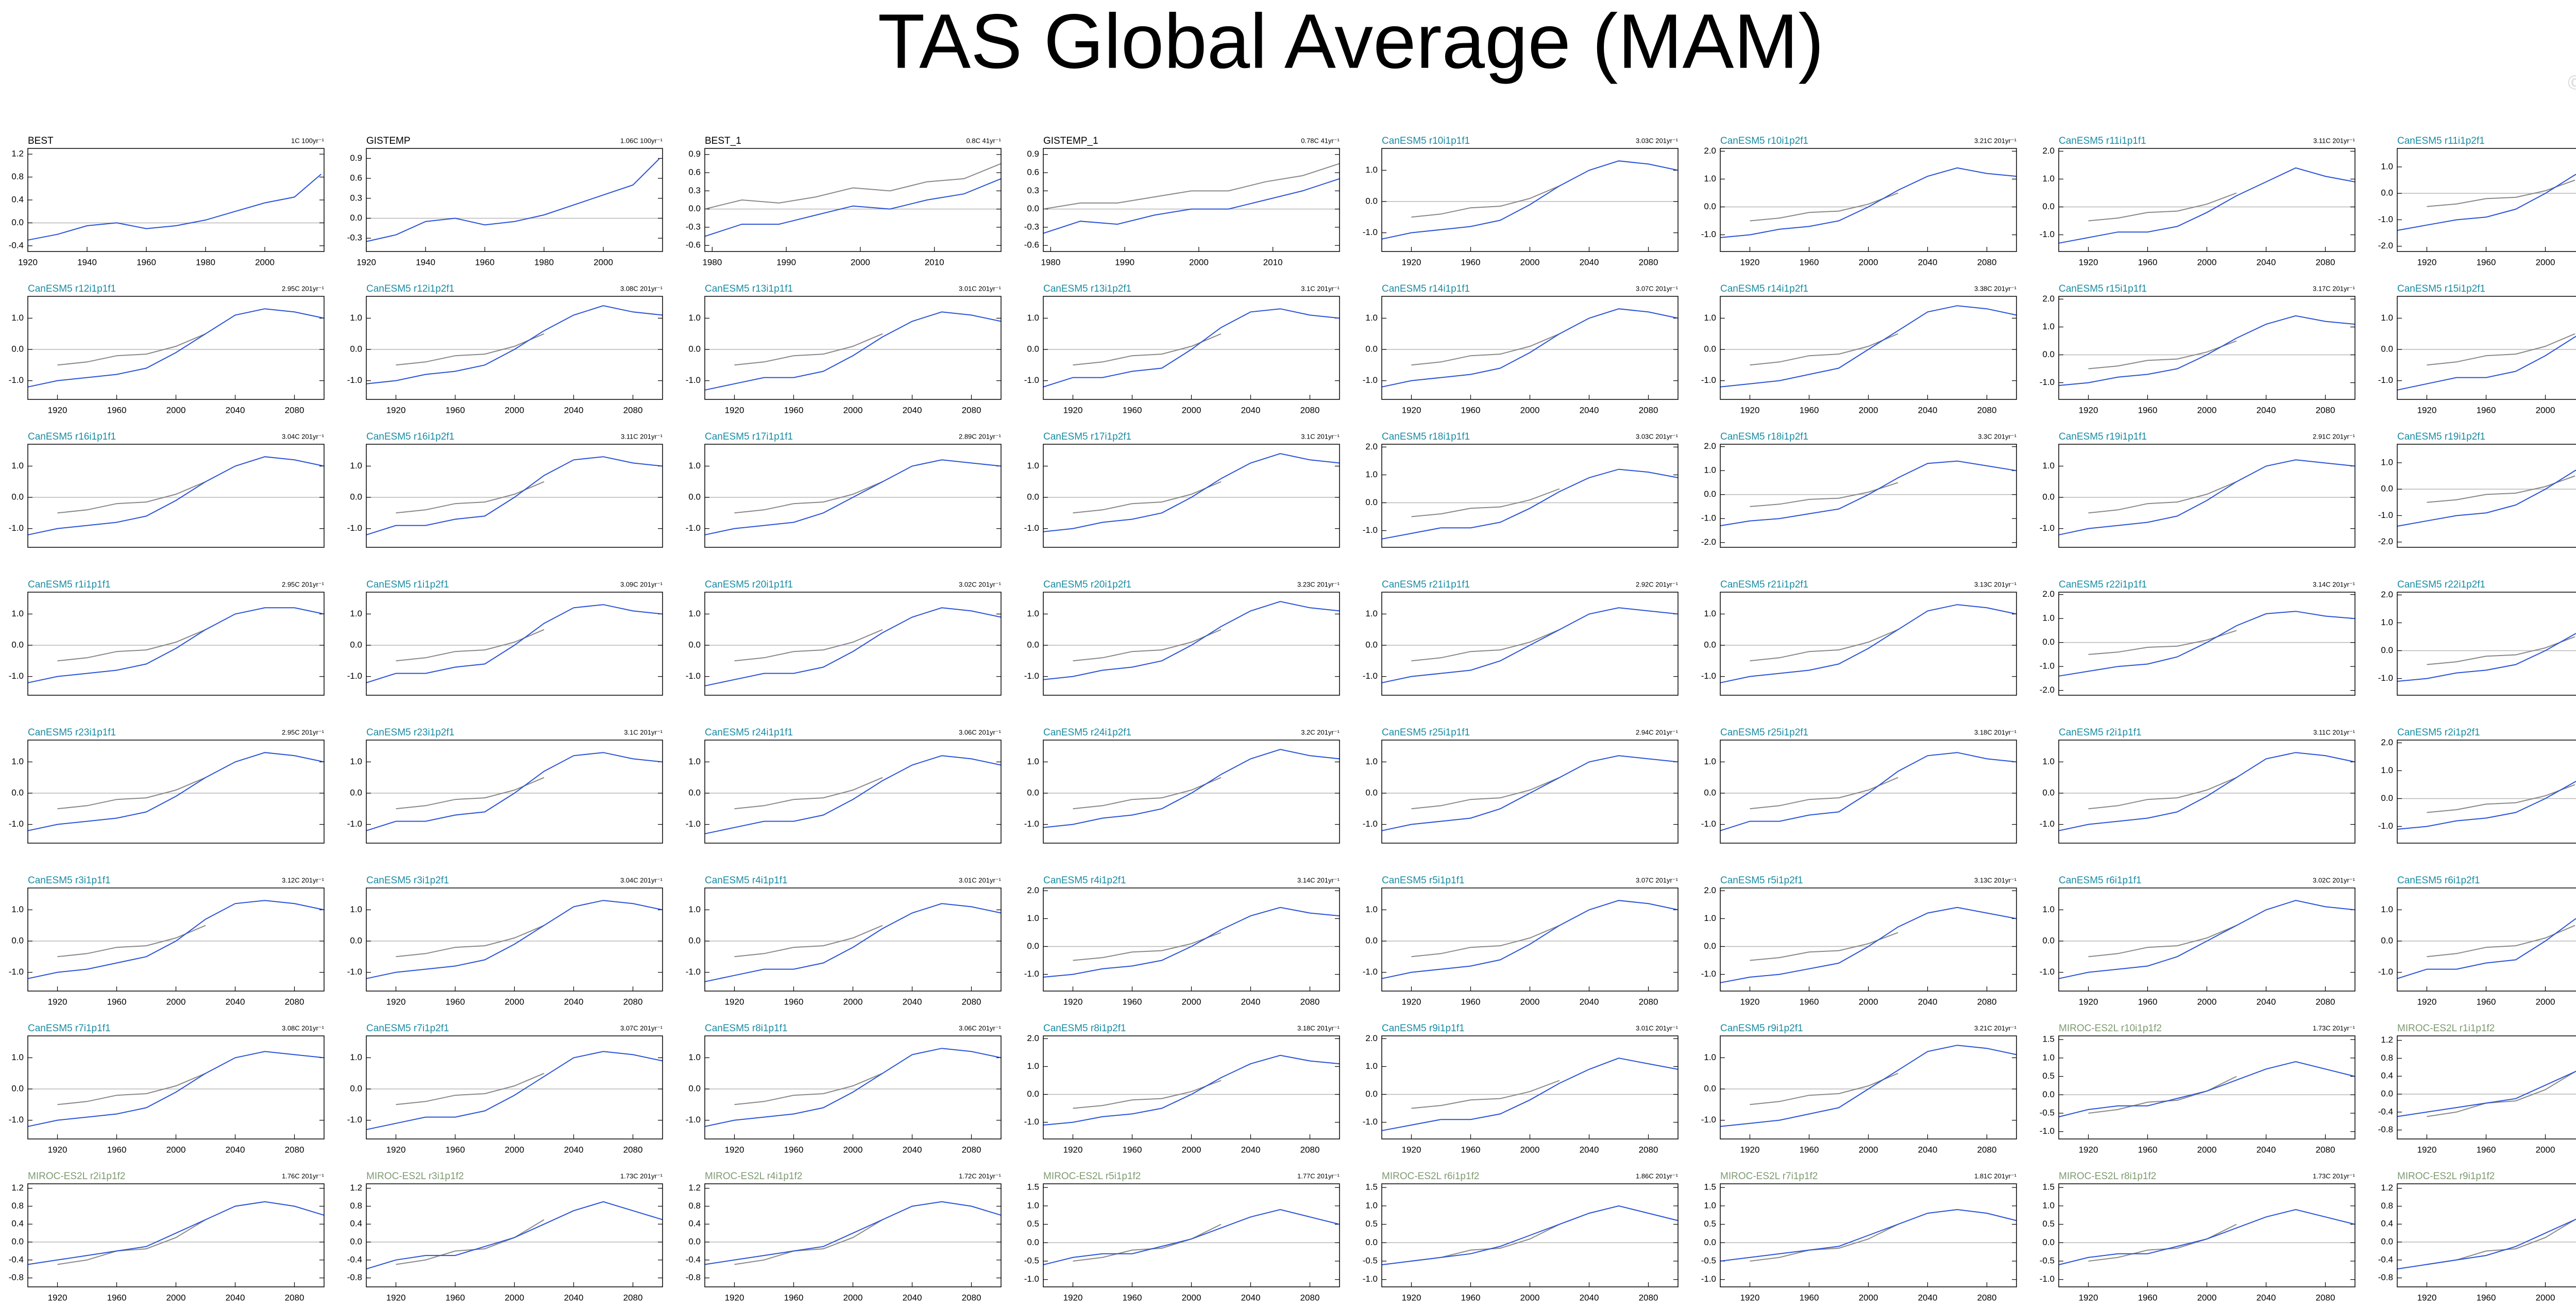  I want to click on panel: CanESM5 r2i1p1f1 3.11C 201yr⁻¹ -1.0 0.0 1.0, so click(2197, 785).